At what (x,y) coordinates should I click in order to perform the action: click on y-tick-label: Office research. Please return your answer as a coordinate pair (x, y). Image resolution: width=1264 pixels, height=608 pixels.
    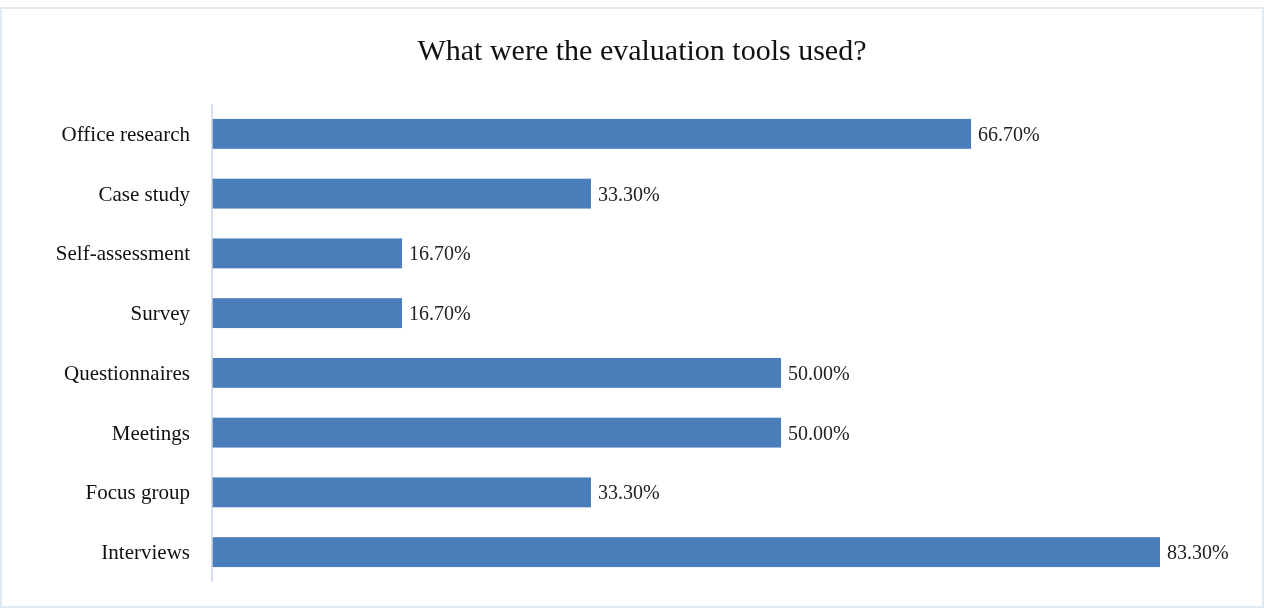
    Looking at the image, I should click on (126, 133).